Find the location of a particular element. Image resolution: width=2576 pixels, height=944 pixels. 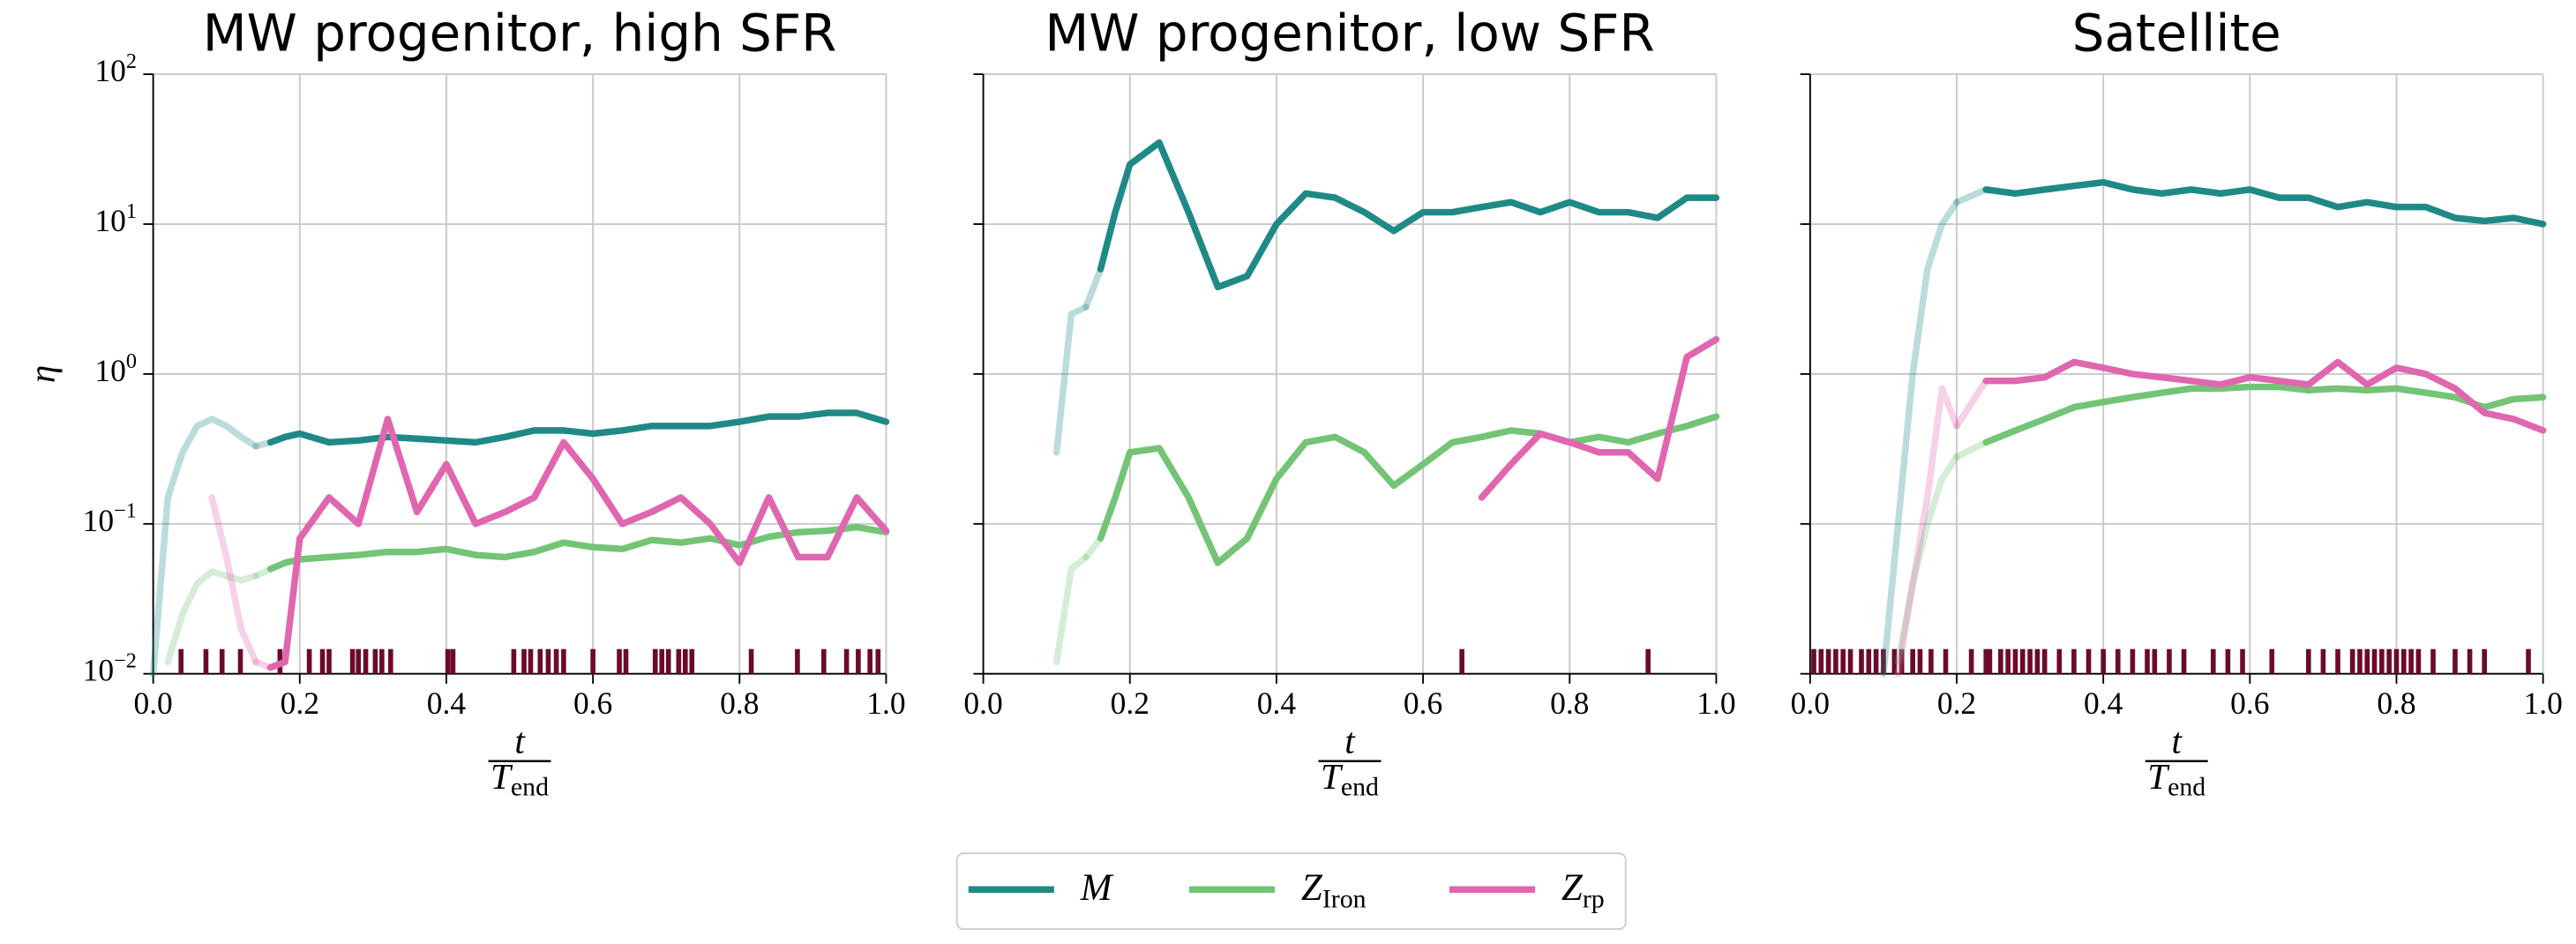

y-tick-base: 10 is located at coordinates (110, 370).